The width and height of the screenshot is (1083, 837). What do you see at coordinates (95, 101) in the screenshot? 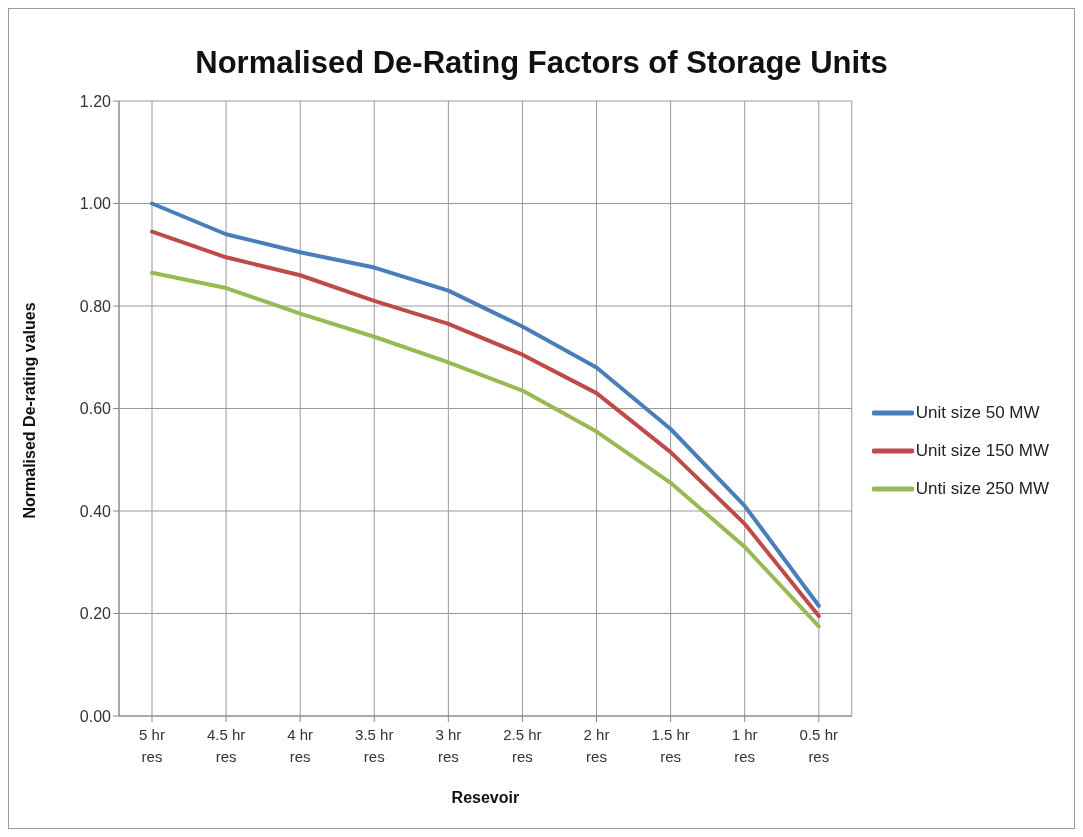
I see `y-tick-label: 1.20` at bounding box center [95, 101].